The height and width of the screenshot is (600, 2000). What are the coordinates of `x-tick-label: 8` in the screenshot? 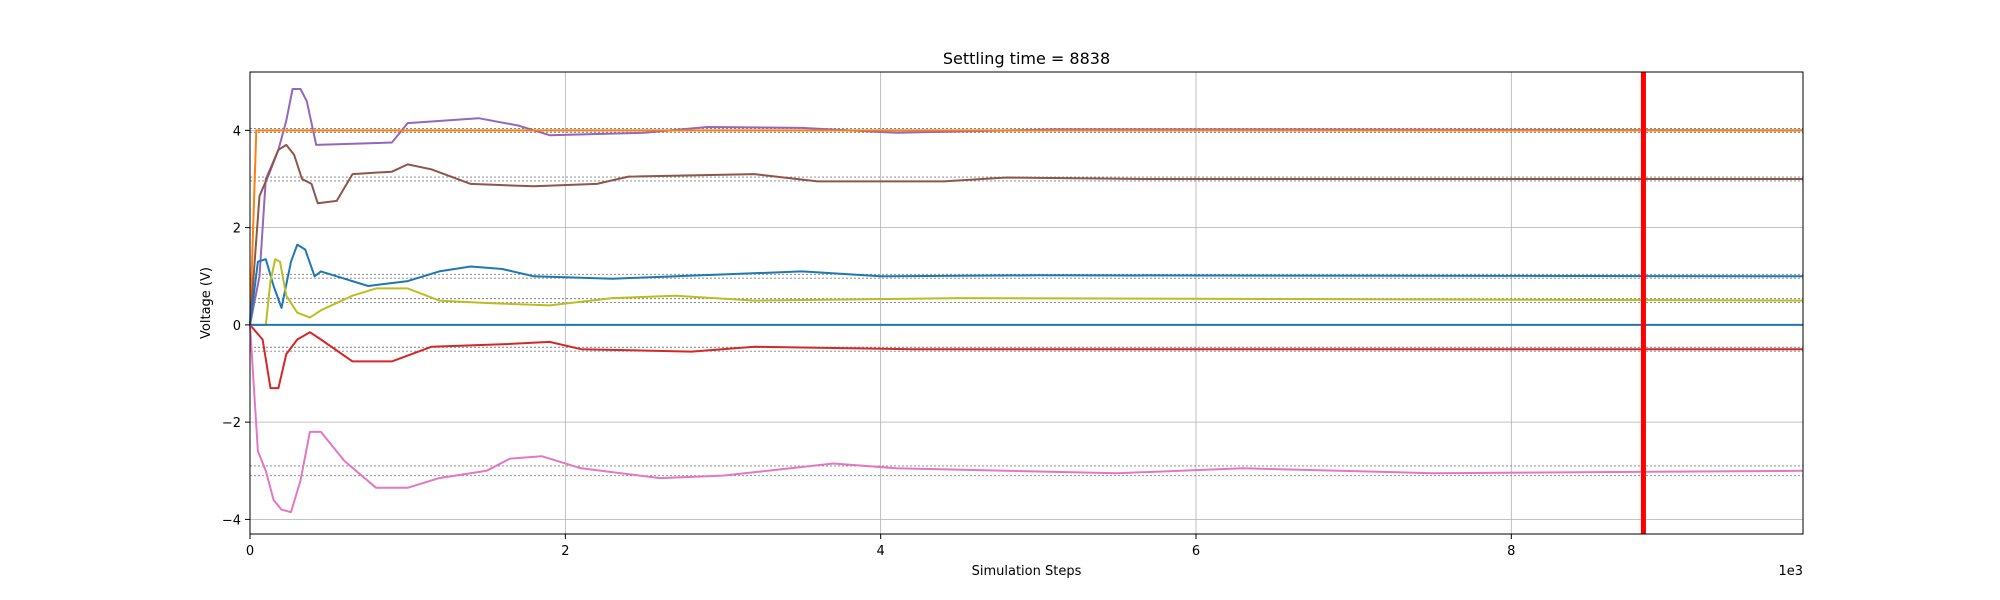 It's located at (1511, 551).